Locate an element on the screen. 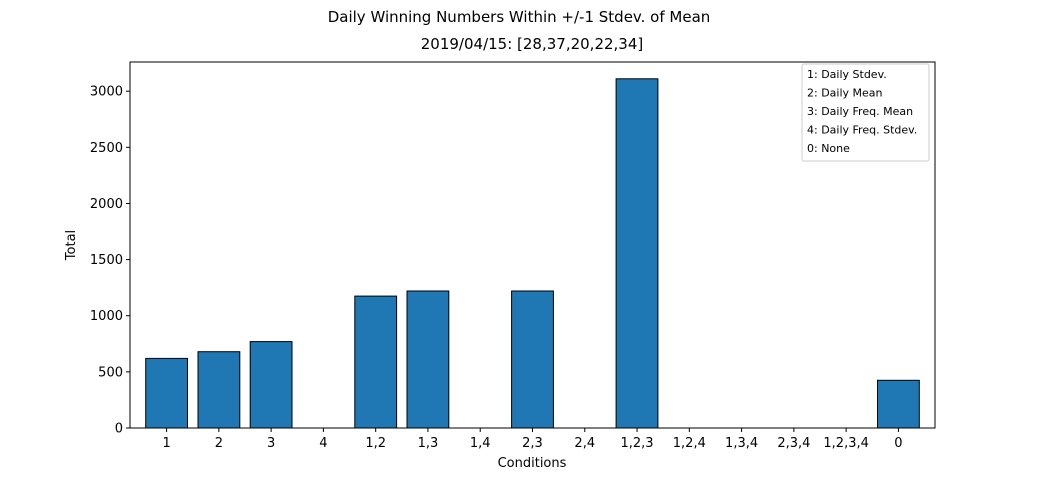  y-axis: 0 500 1000 1500 2000 2500 3000 is located at coordinates (110, 261).